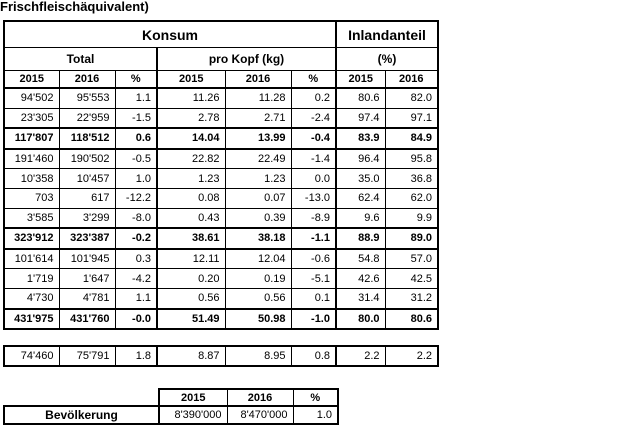  I want to click on group-header-row: Konsum Inlandanteil, so click(221, 34).